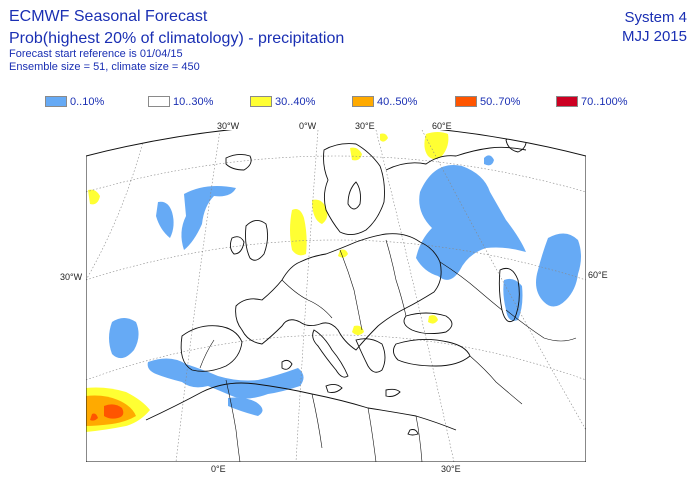  I want to click on graticule-label-bottom: 0°E, so click(218, 469).